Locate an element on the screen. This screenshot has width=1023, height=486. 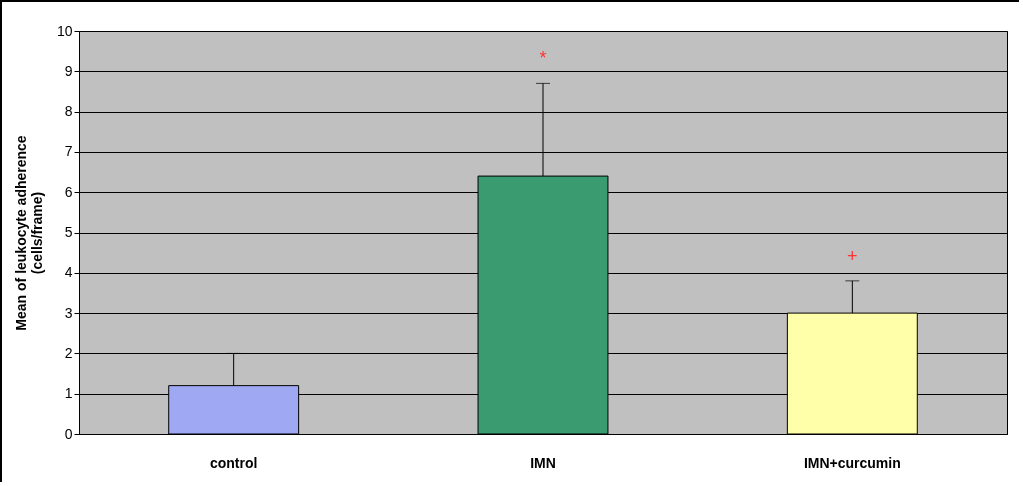
y-tick-label: 3 is located at coordinates (68, 312).